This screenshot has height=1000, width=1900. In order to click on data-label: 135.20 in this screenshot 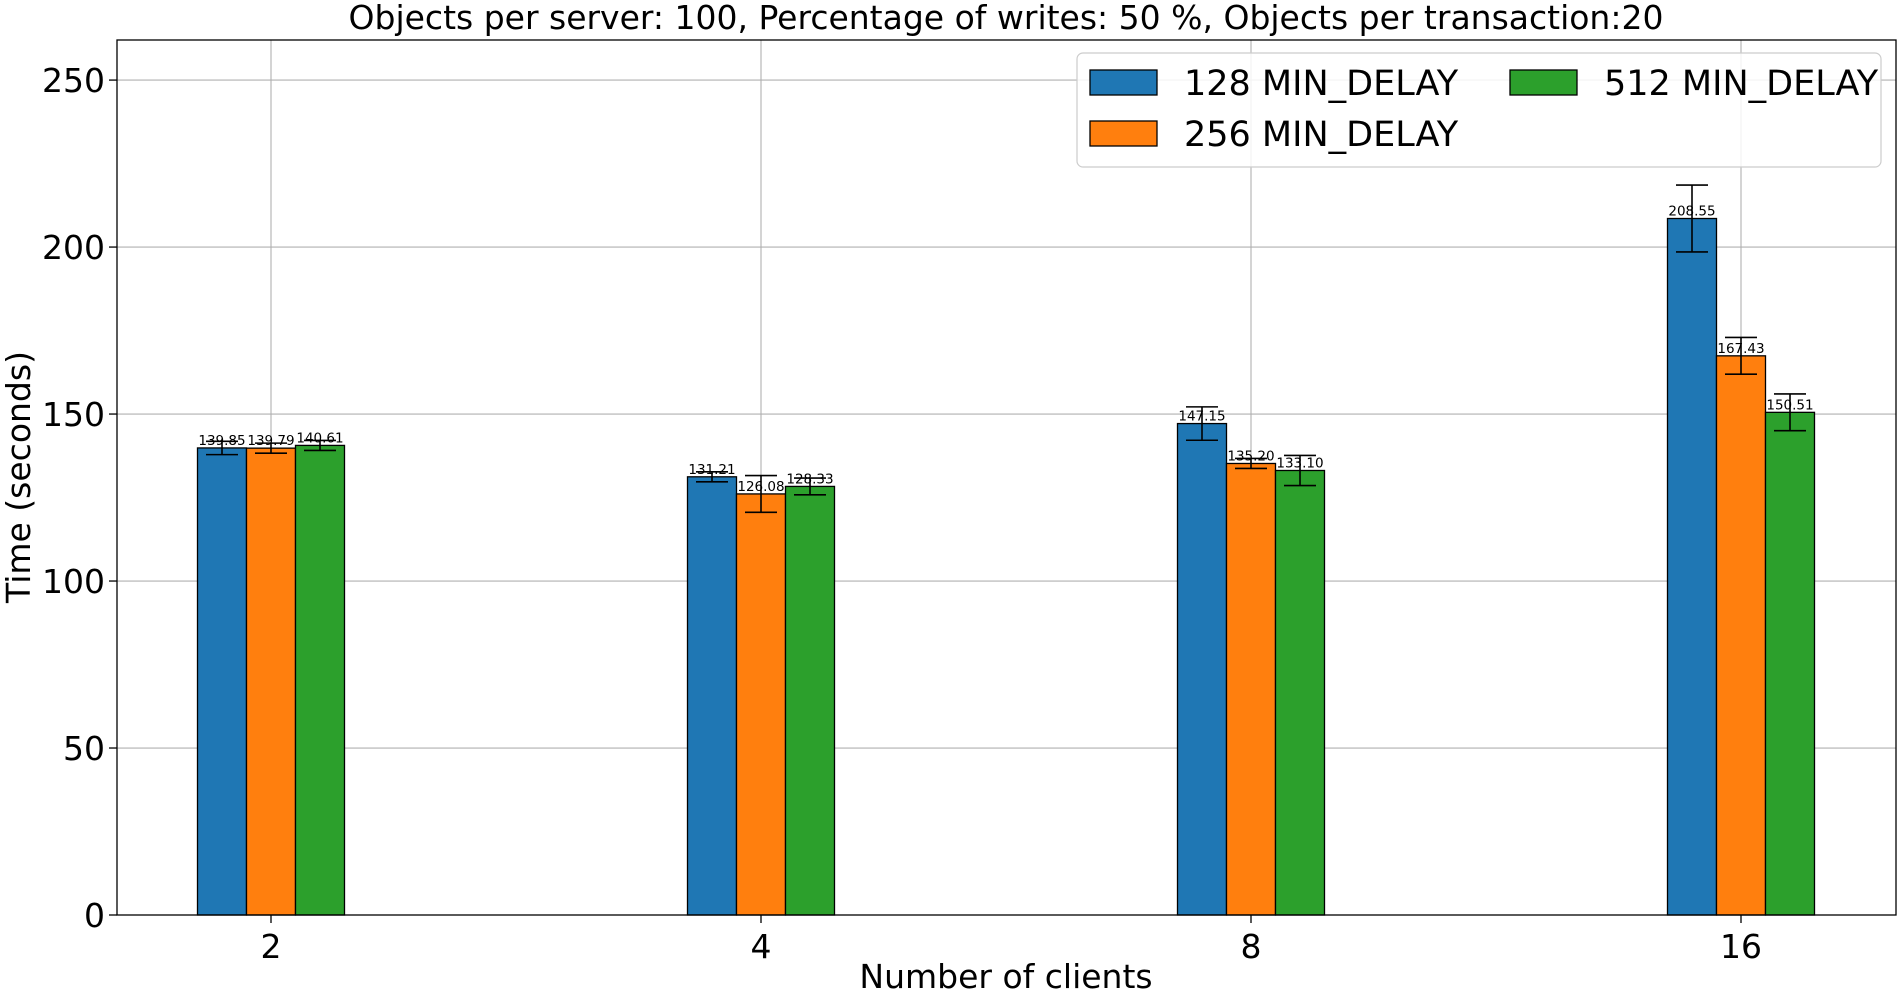, I will do `click(1250, 456)`.